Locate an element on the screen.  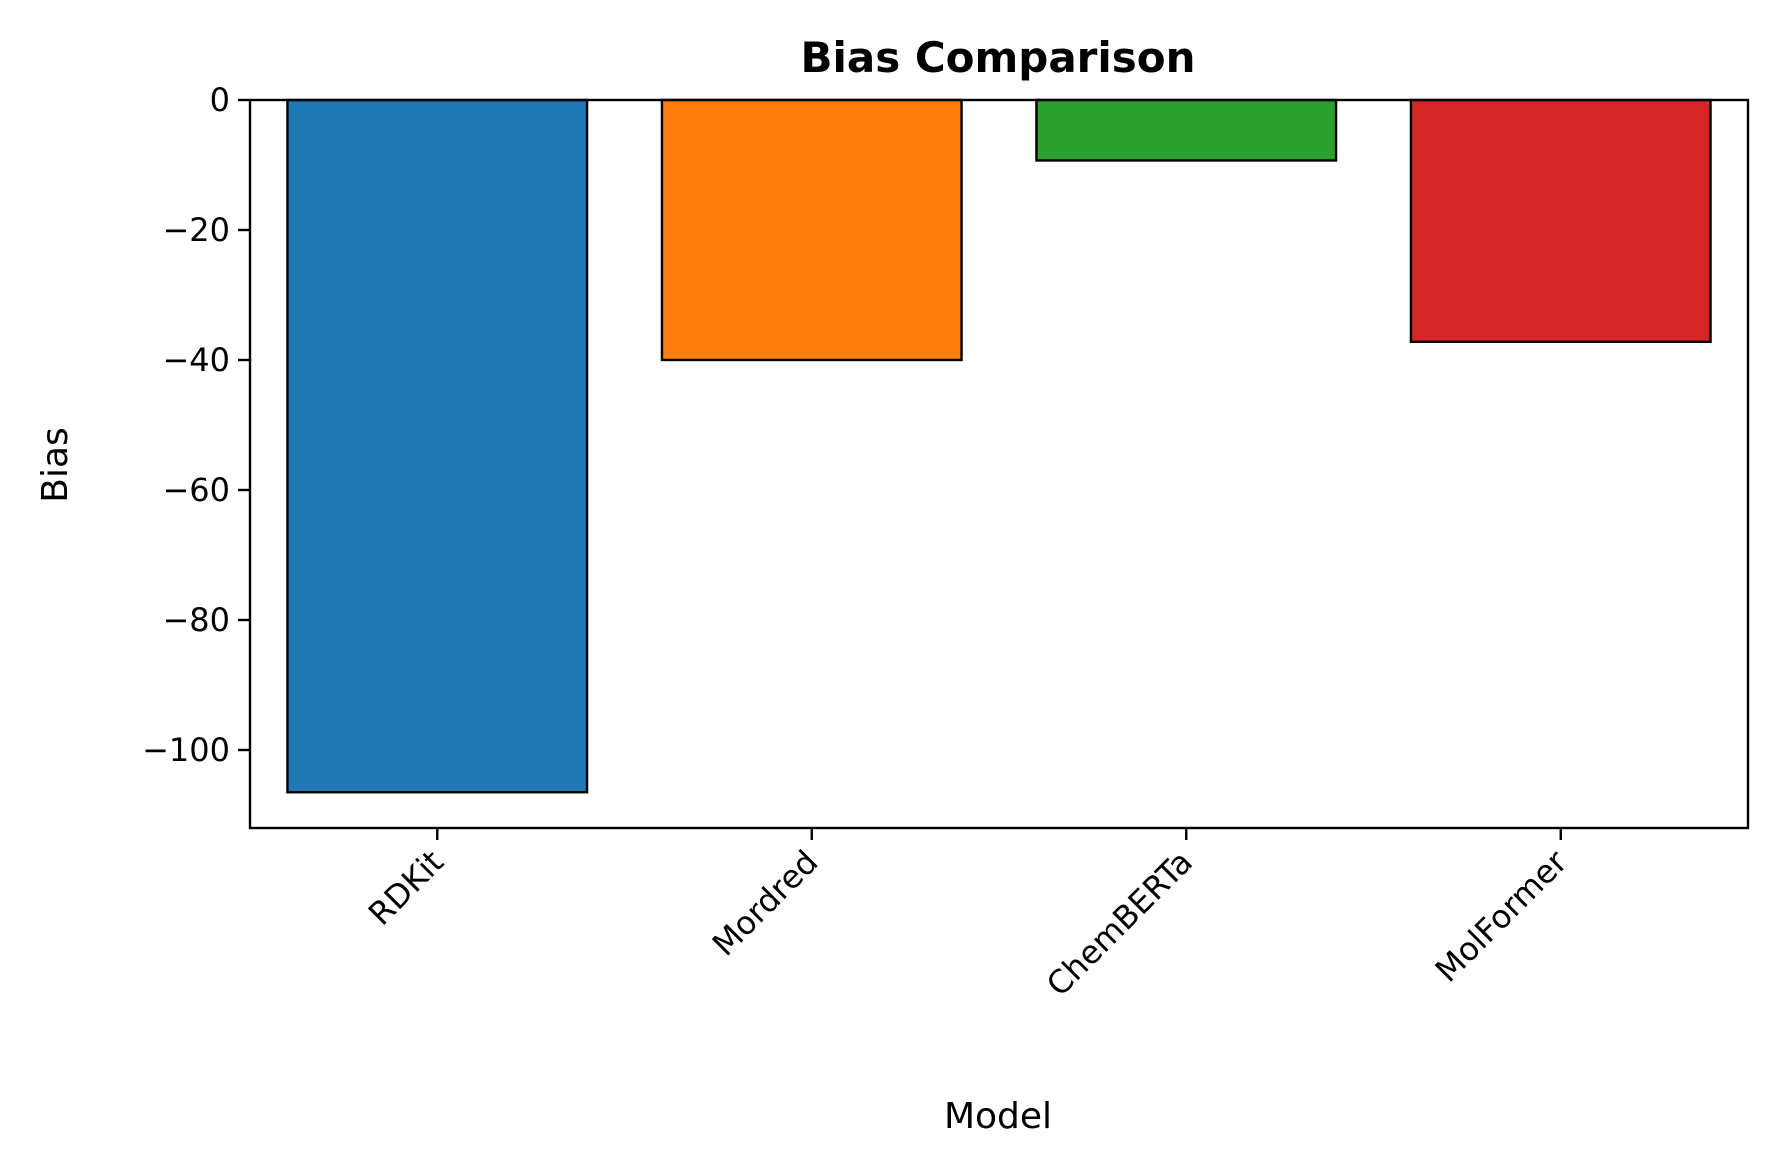
bar-molformer is located at coordinates (1560, 221).